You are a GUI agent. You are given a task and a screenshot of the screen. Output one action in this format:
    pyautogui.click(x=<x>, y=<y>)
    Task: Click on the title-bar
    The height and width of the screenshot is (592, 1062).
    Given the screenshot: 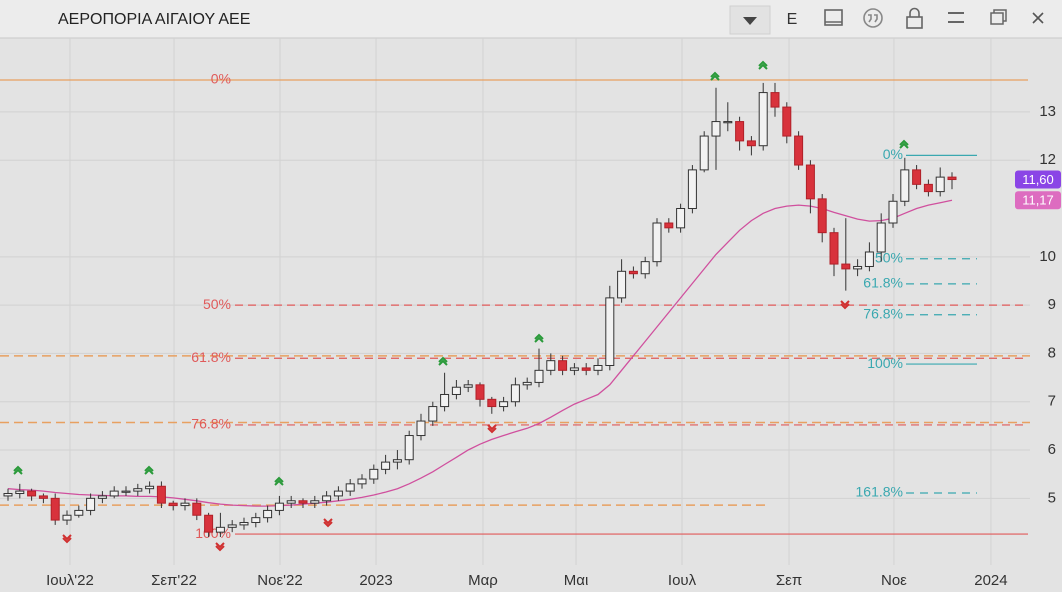 What is the action you would take?
    pyautogui.click(x=531, y=19)
    